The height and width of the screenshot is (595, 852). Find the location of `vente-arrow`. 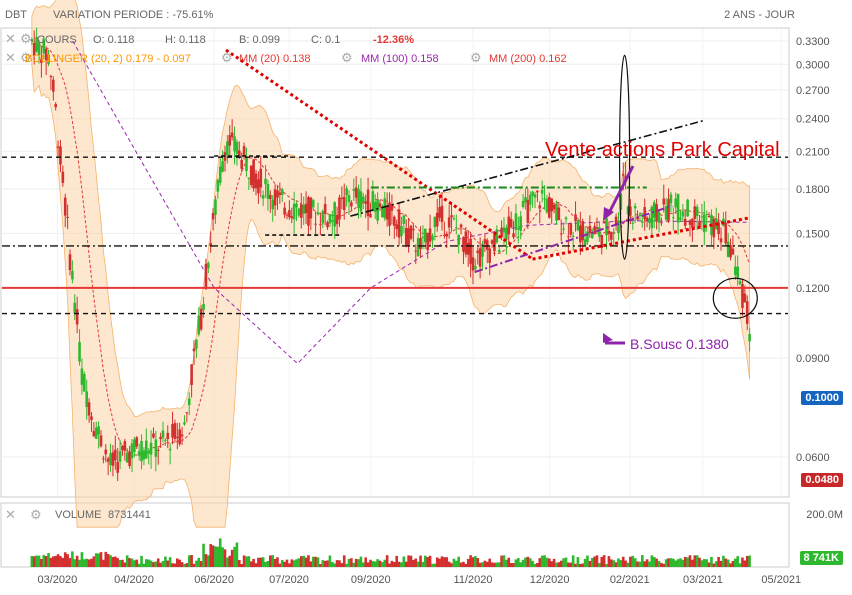

vente-arrow is located at coordinates (621, 189).